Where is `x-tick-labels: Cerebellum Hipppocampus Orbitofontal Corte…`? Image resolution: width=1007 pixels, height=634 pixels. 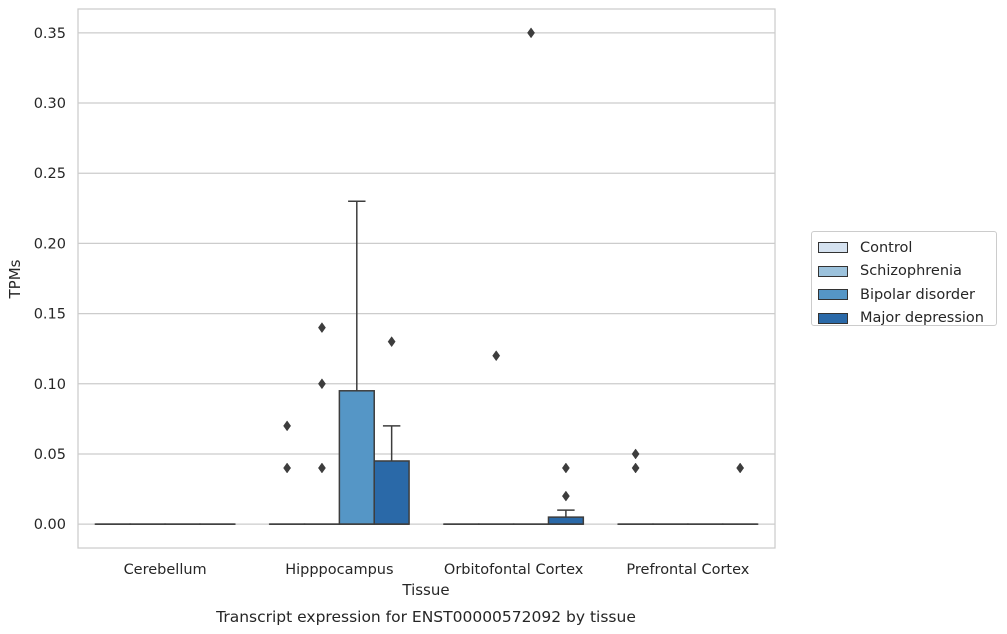 x-tick-labels: Cerebellum Hipppocampus Orbitofontal Corte… is located at coordinates (437, 570).